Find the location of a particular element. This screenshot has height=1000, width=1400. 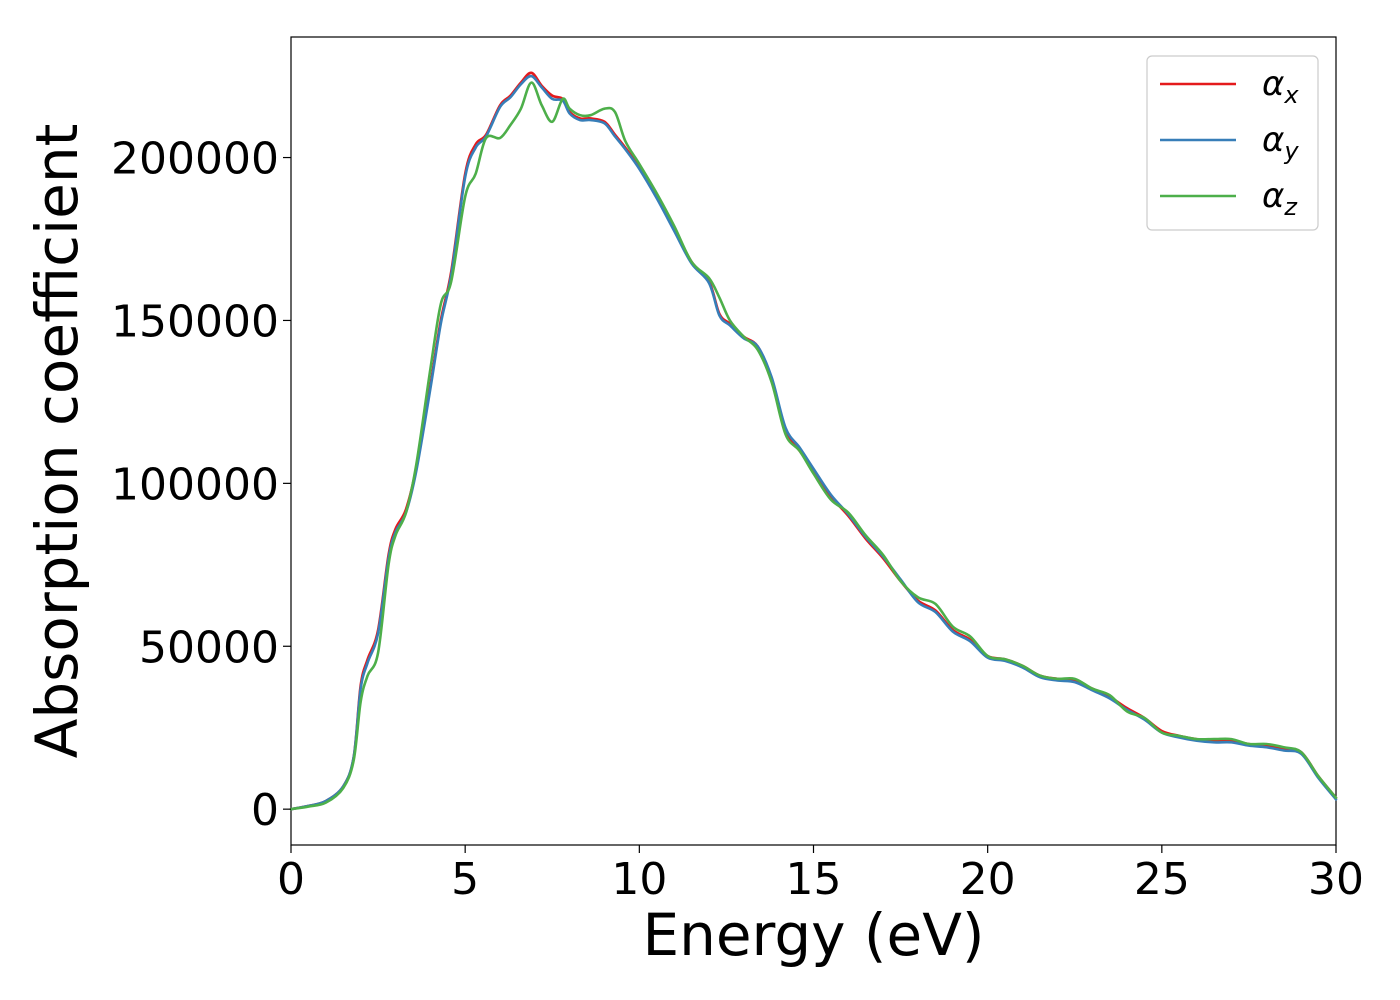

legend-label-z: αz is located at coordinates (1280, 198).